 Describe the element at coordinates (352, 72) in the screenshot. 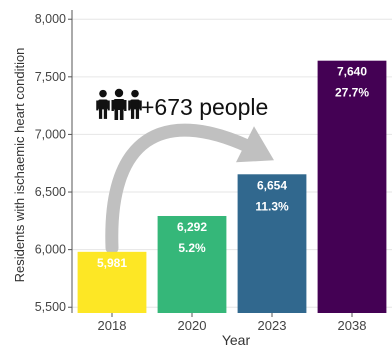

I see `value-label: 7,640` at that location.